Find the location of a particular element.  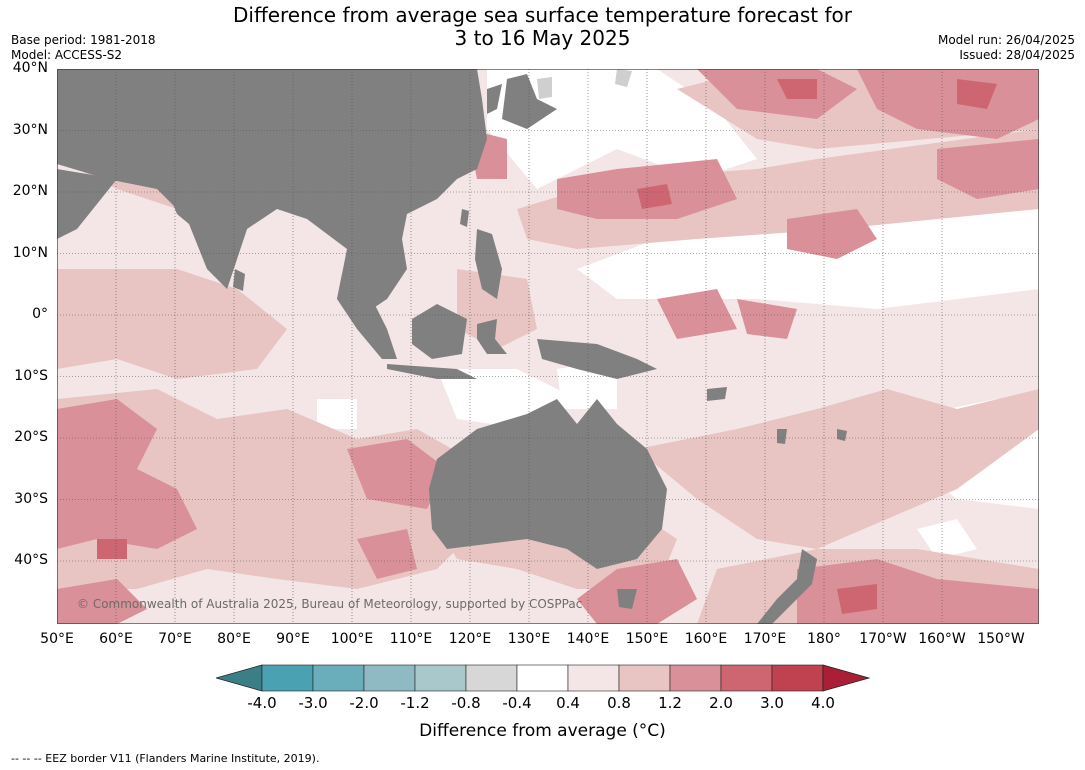

arabia is located at coordinates (87, 204).